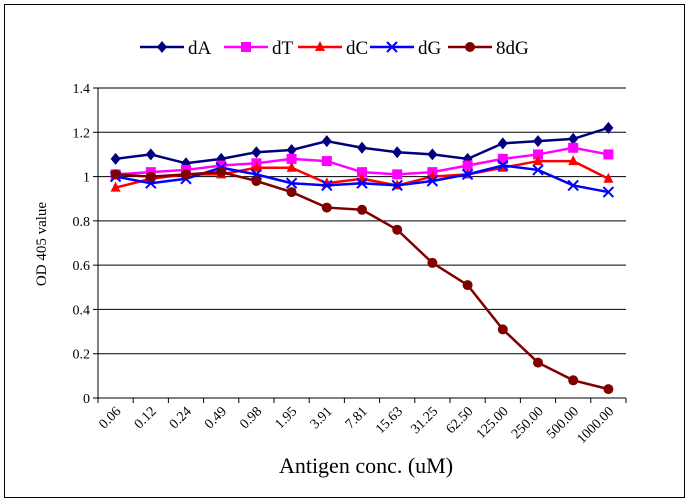 Image resolution: width=691 pixels, height=504 pixels. I want to click on x-tick-label: 125.00, so click(493, 423).